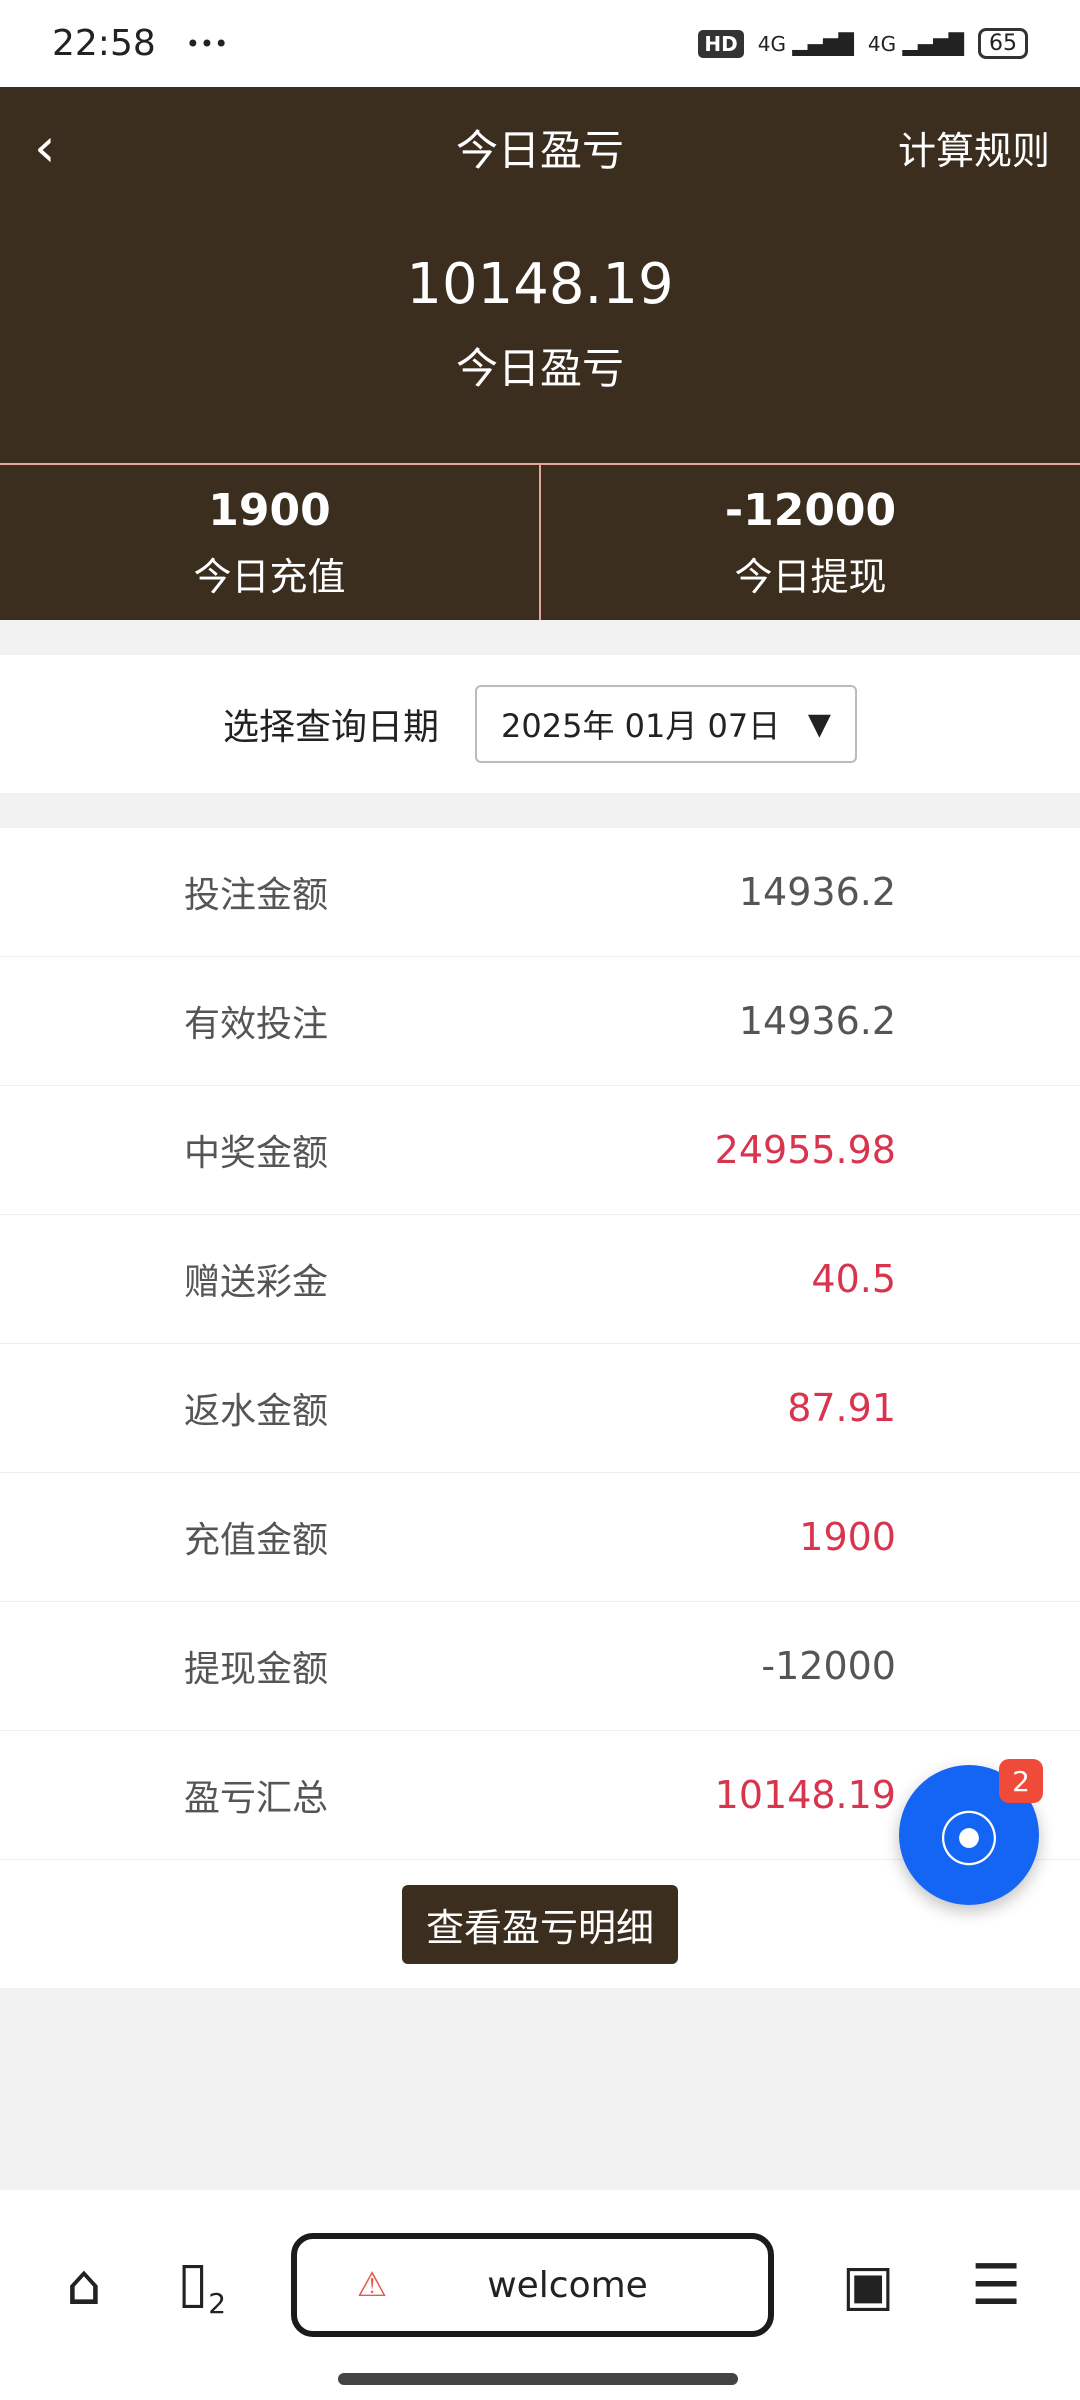  I want to click on stat-value: -12000, so click(810, 510).